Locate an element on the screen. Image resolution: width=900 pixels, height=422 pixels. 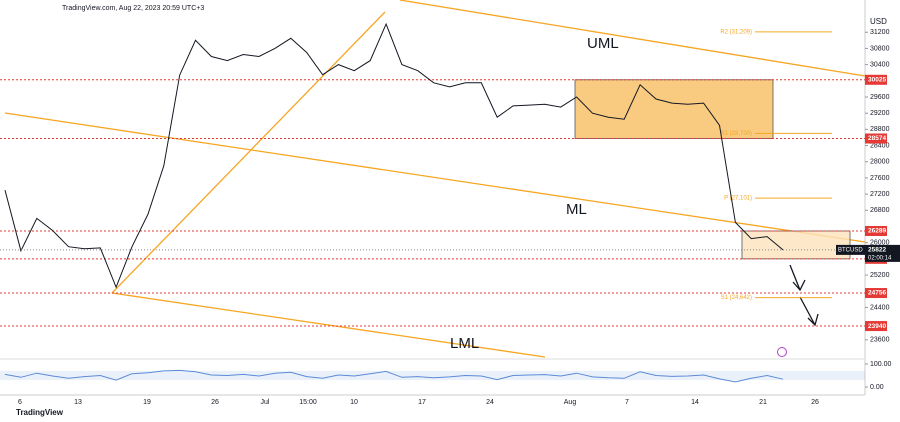
level-label: 23940 is located at coordinates (877, 326).